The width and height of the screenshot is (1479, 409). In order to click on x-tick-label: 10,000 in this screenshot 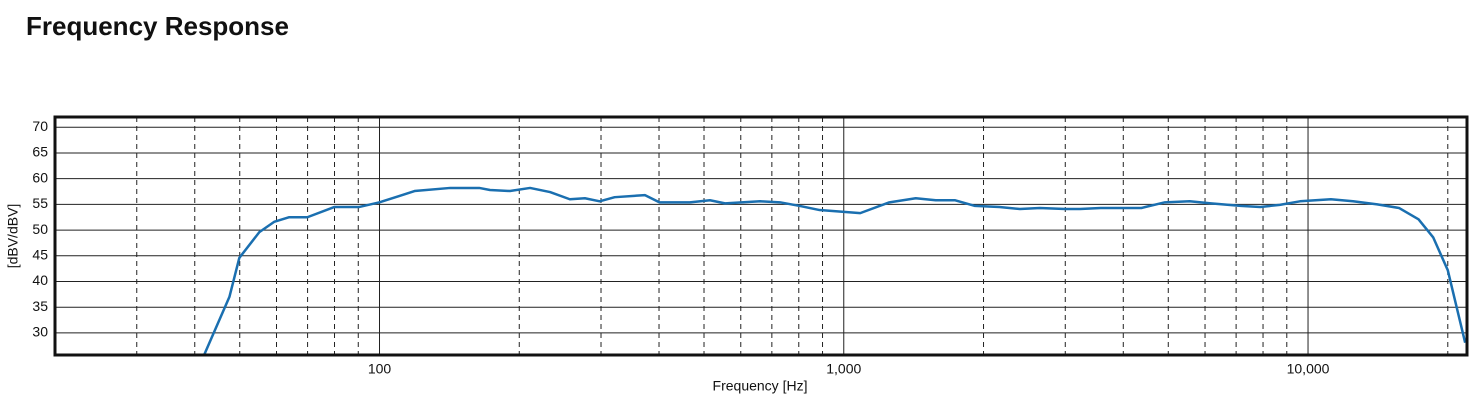, I will do `click(1308, 369)`.